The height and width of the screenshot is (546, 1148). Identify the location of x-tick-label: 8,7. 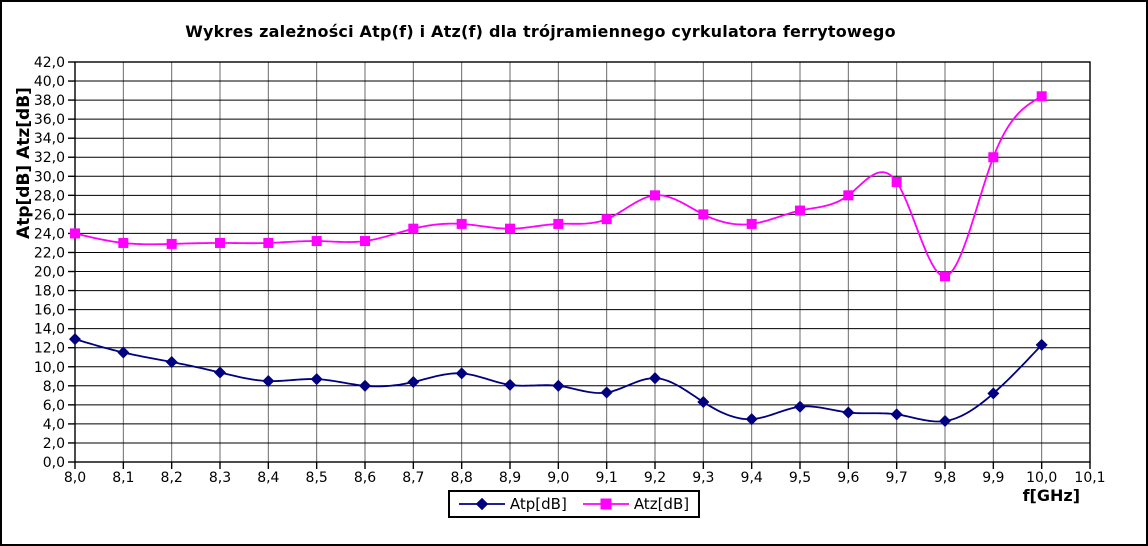
(413, 478).